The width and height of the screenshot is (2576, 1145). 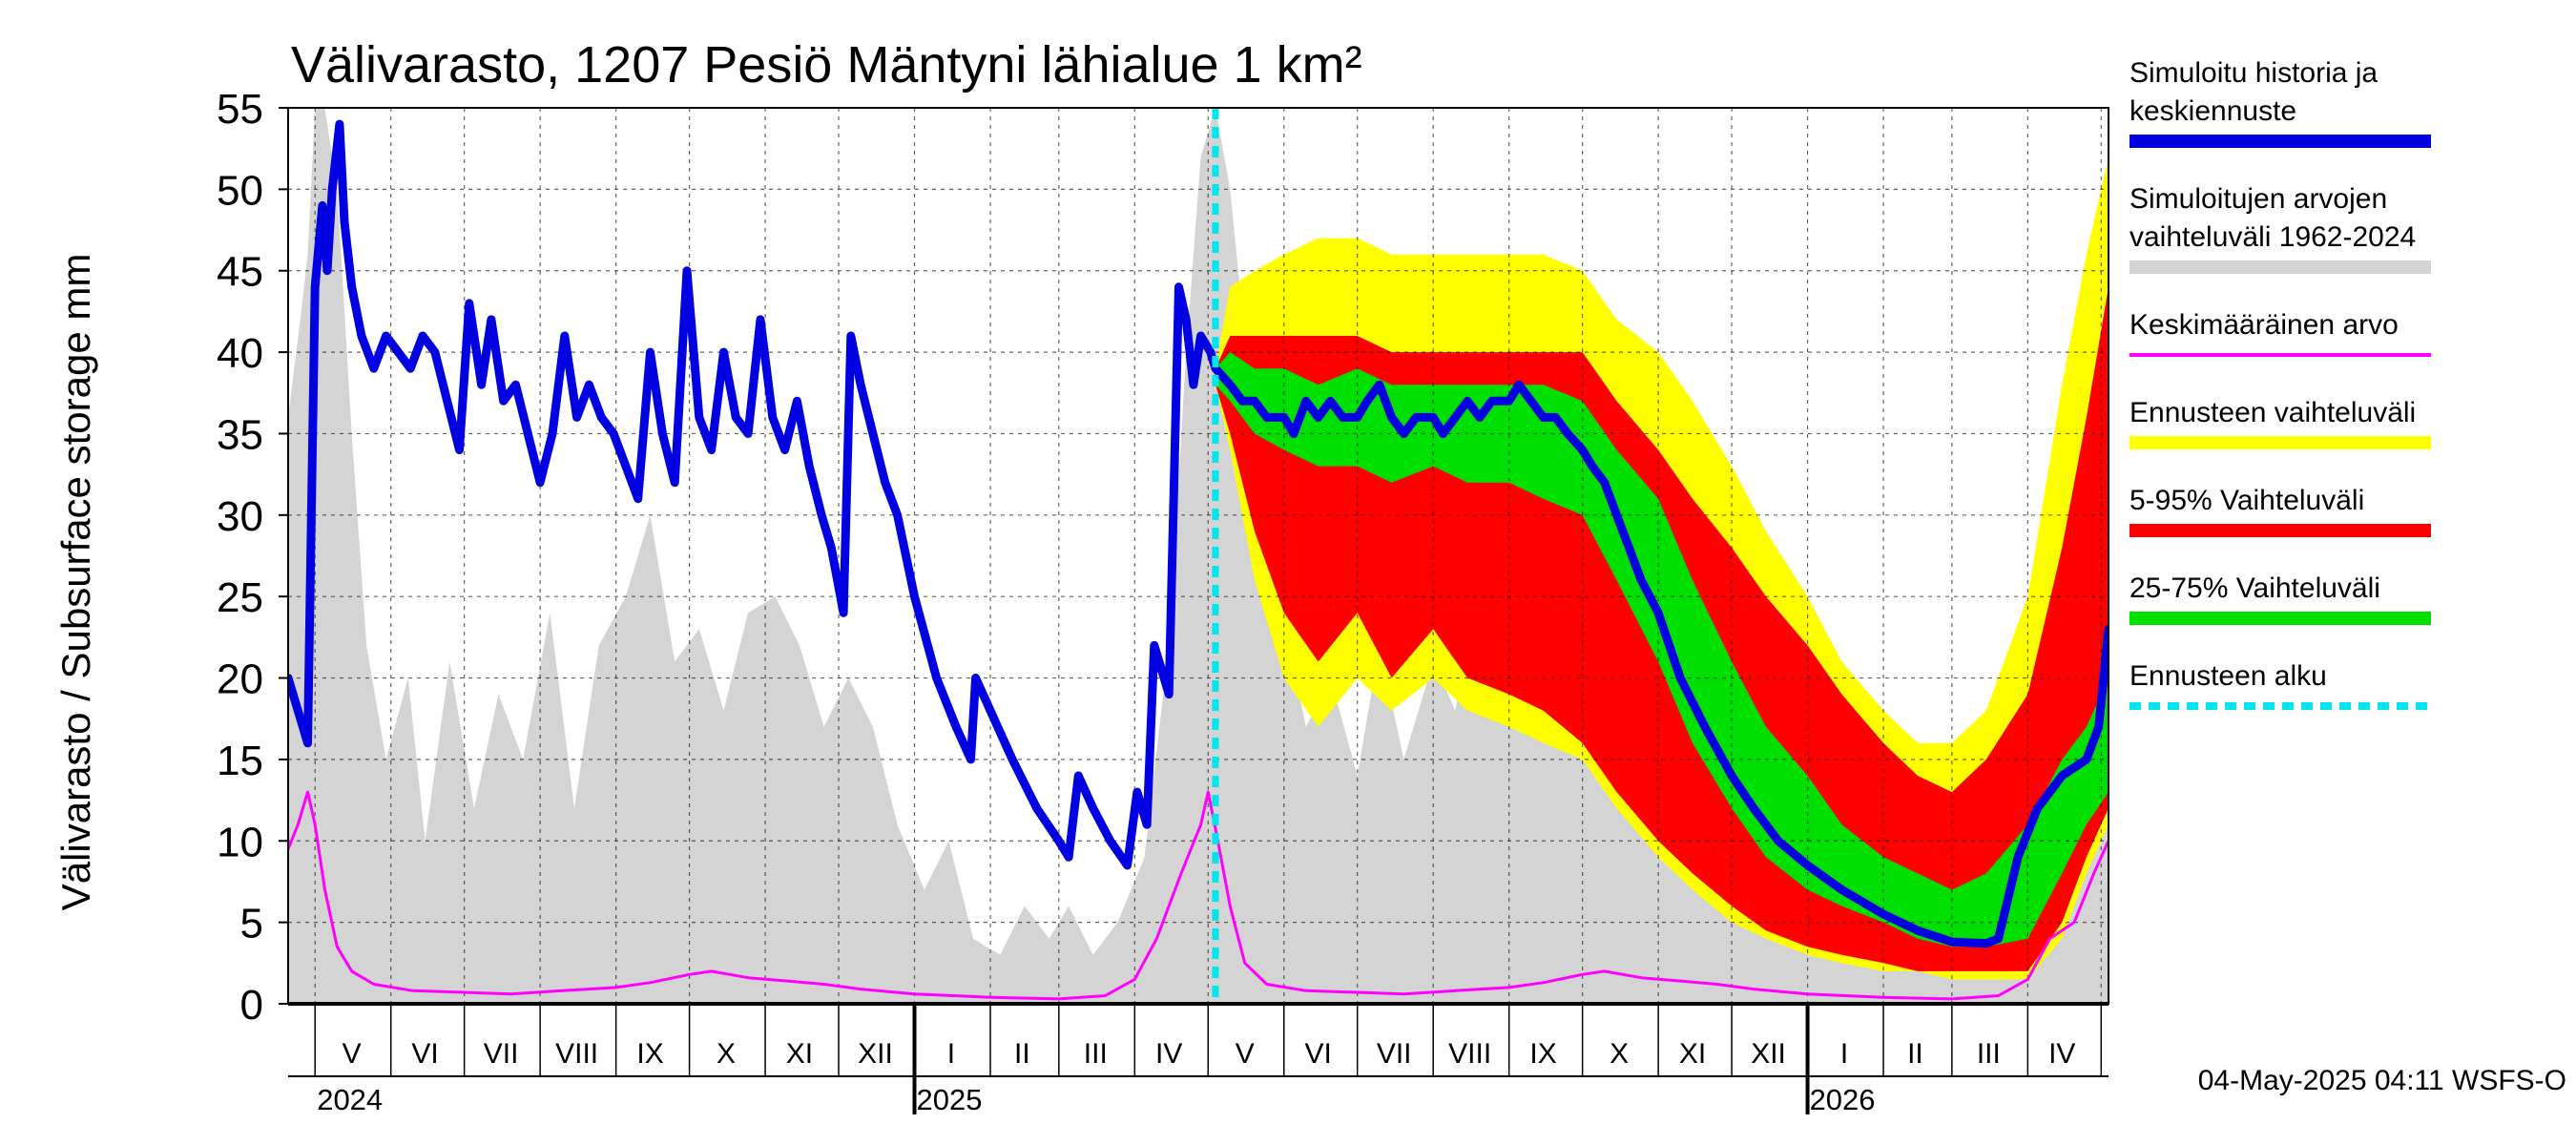 I want to click on y-tick-label: 40, so click(x=240, y=353).